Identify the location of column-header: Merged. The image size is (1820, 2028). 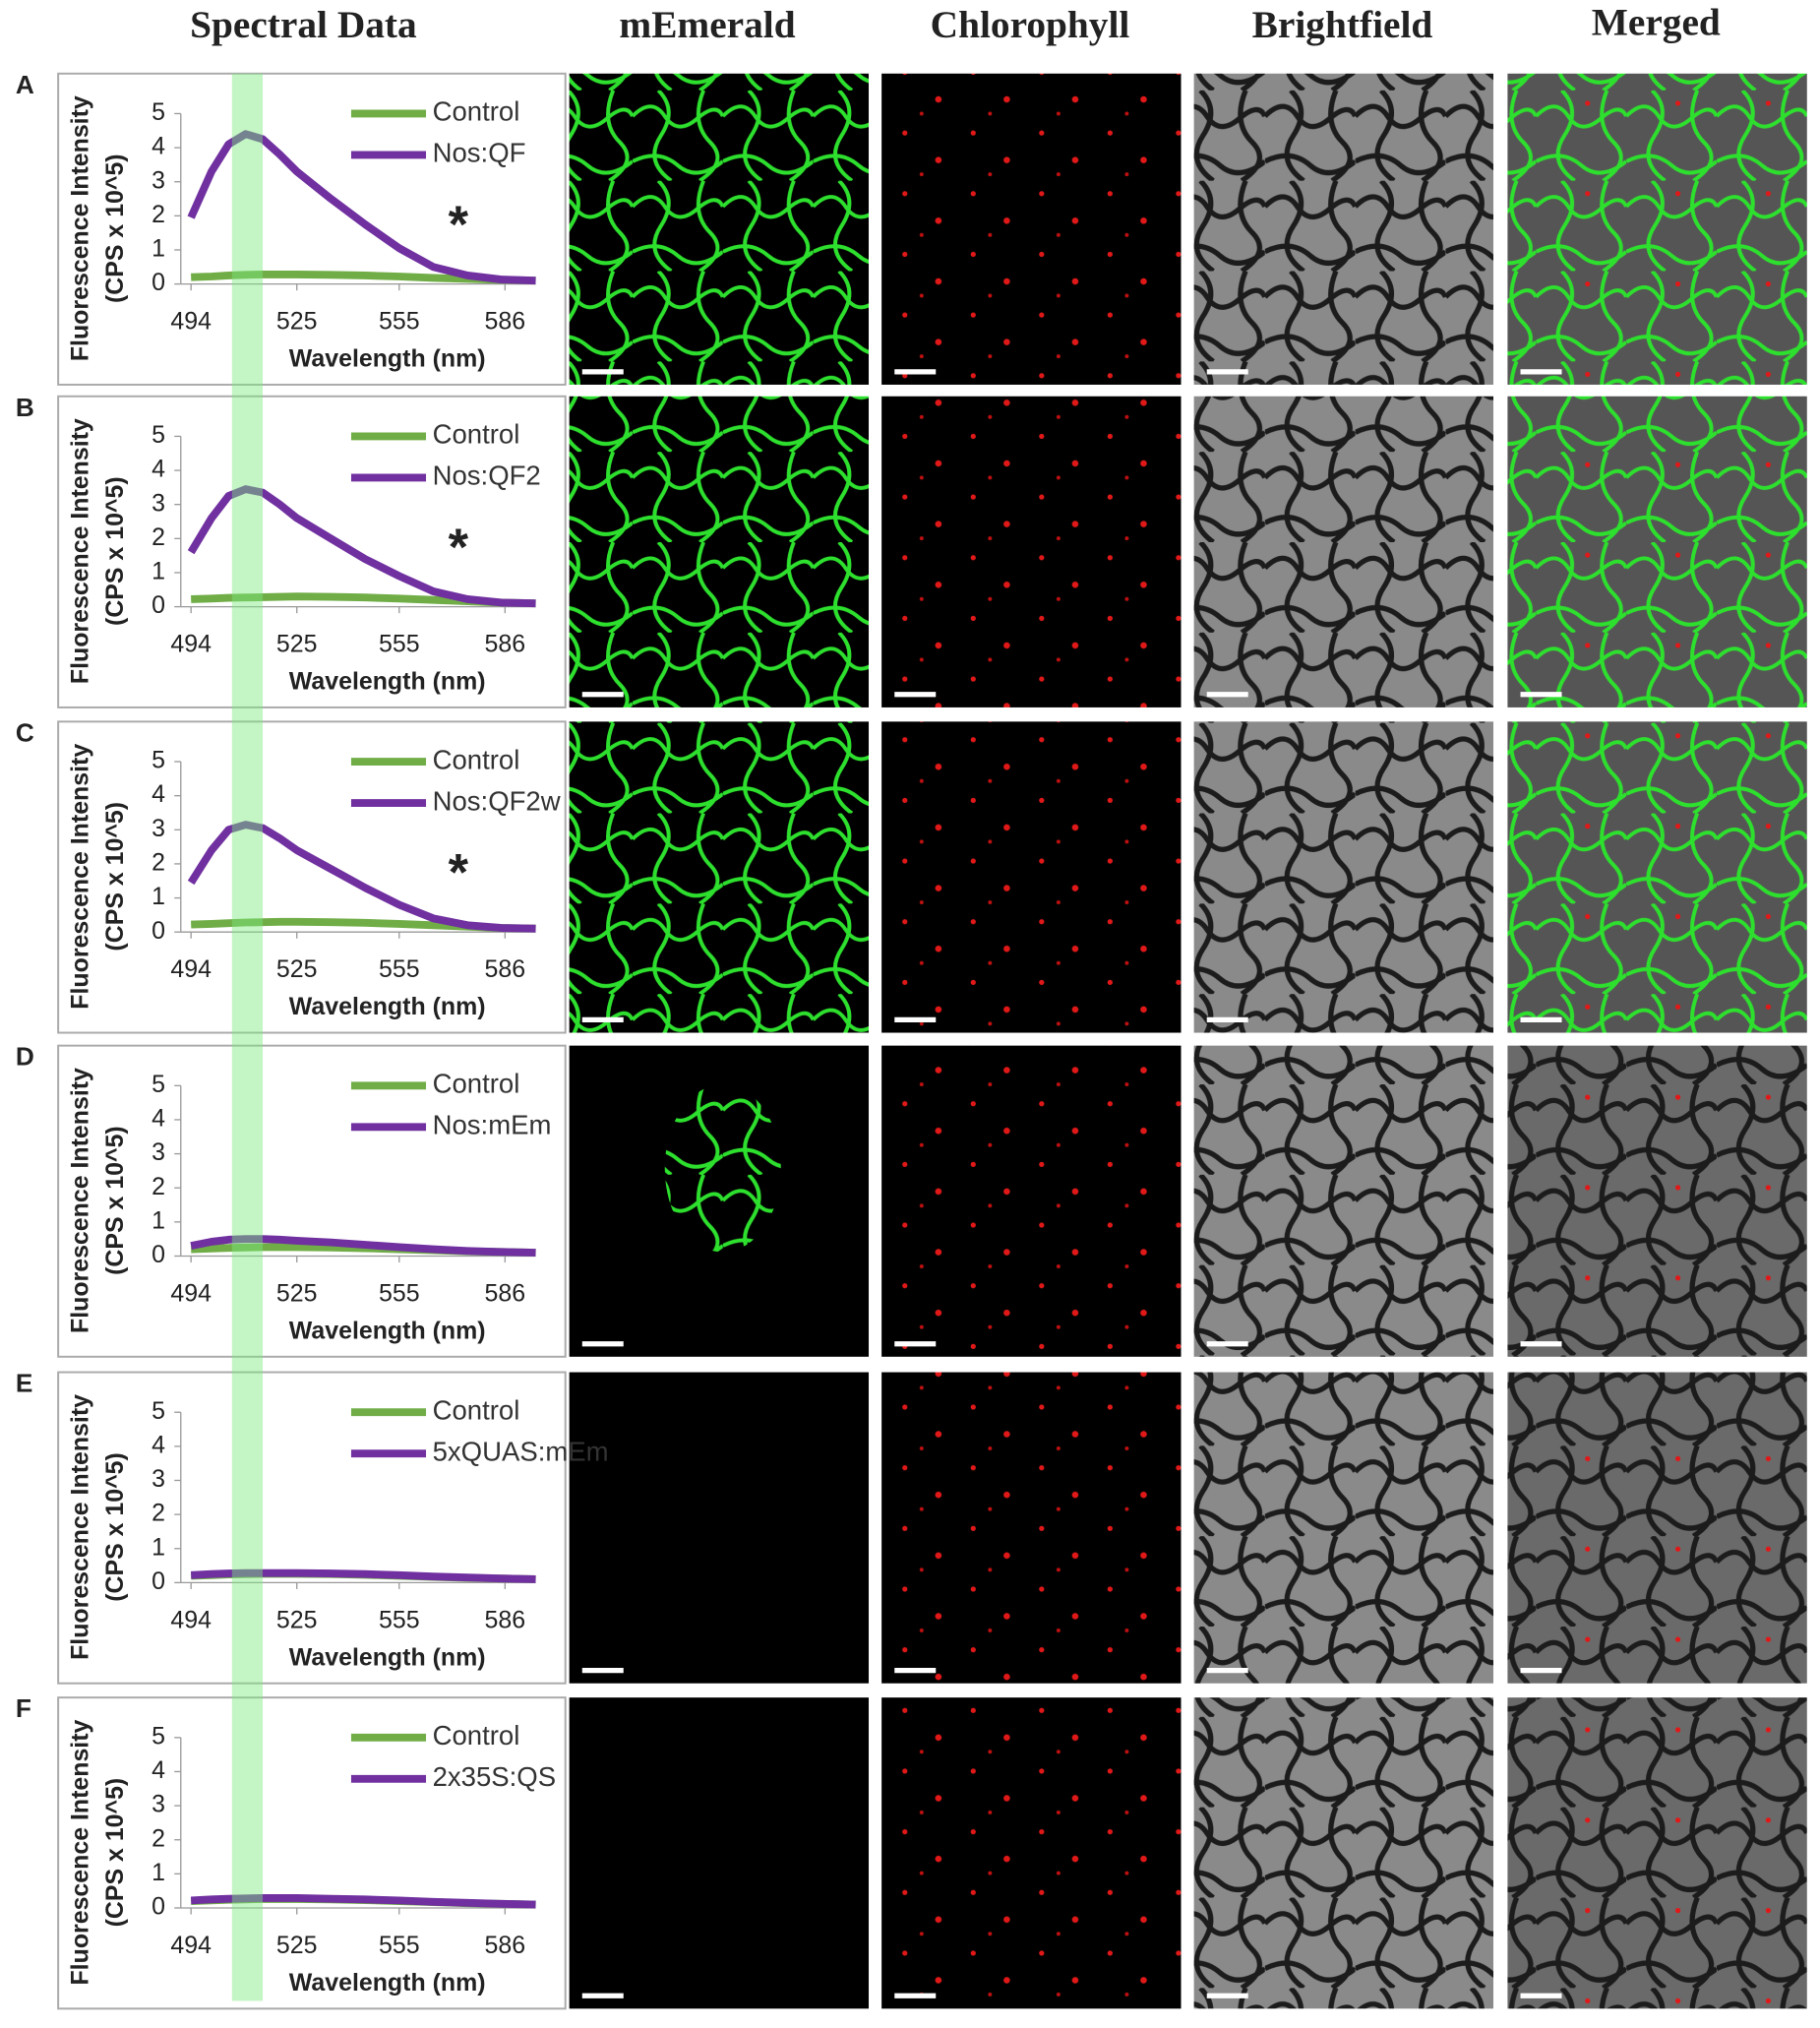
(1656, 21).